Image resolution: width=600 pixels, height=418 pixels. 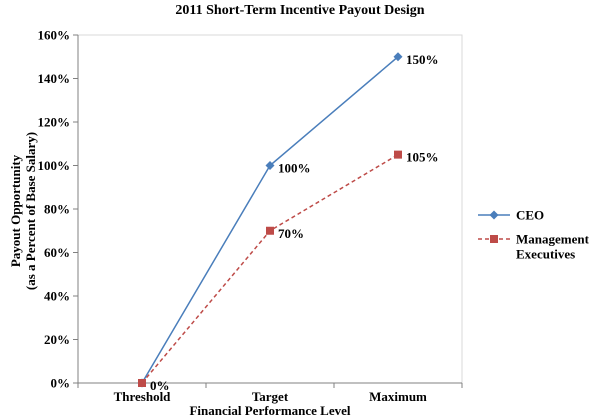 I want to click on y-axis-title-line-1: Payout Opportunity, so click(x=15, y=210).